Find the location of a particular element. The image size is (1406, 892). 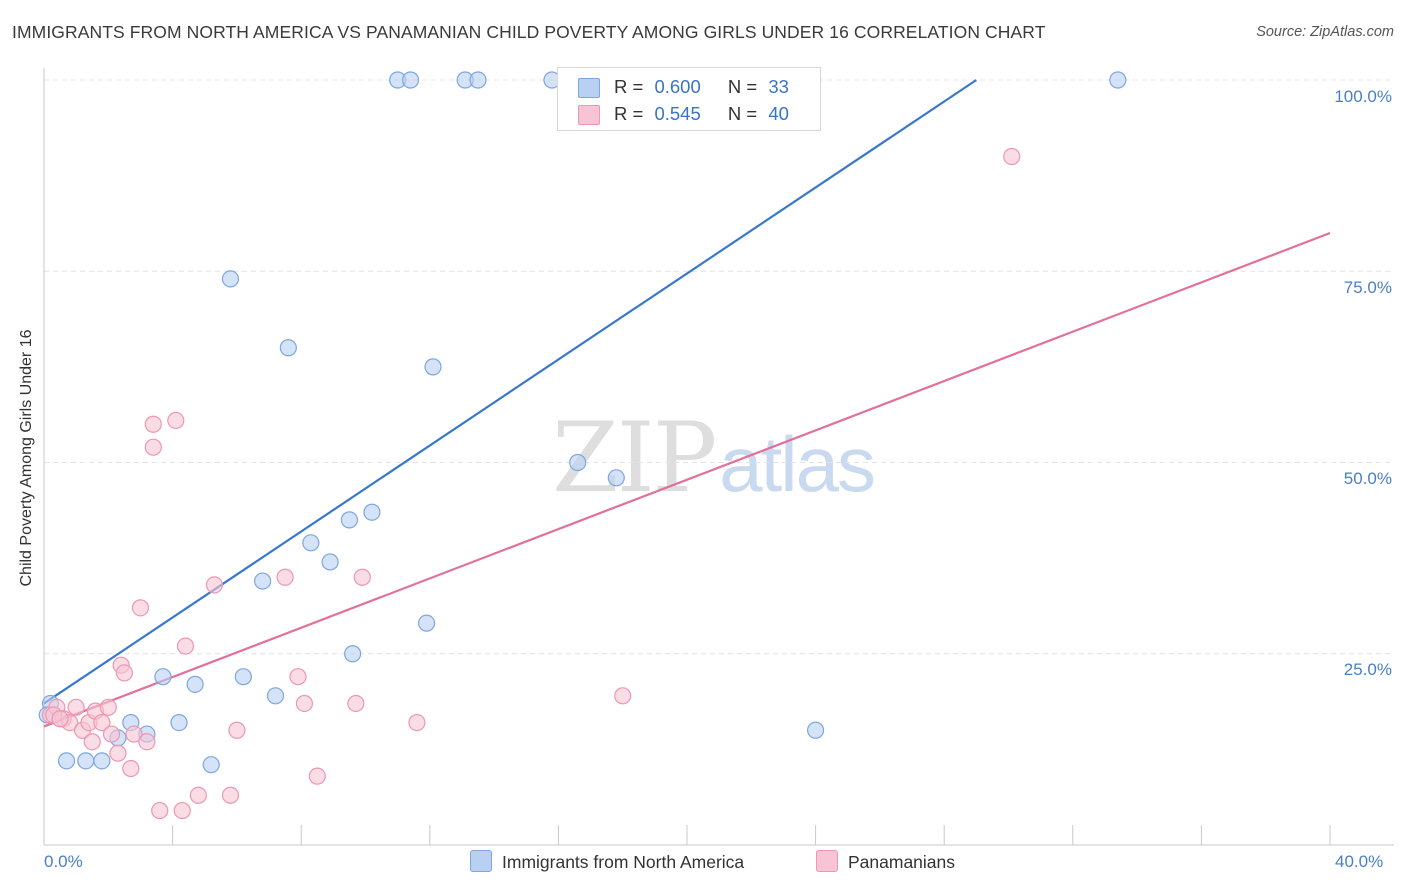

y-tick-label-75: 75.0% is located at coordinates (1367, 287).